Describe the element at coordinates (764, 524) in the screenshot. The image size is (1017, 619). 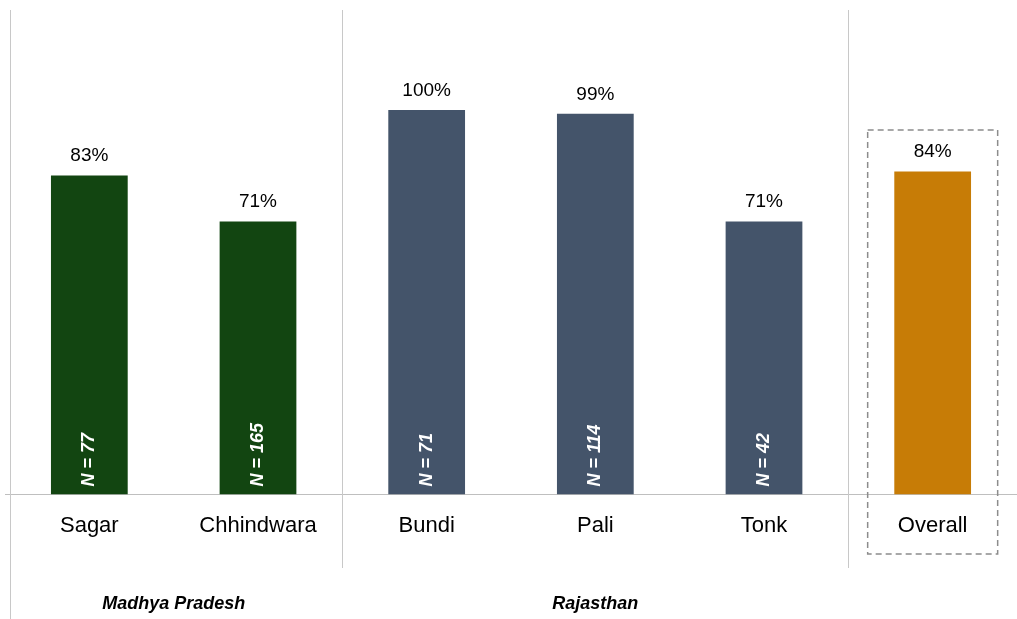
I see `x-tick-label: Tonk` at that location.